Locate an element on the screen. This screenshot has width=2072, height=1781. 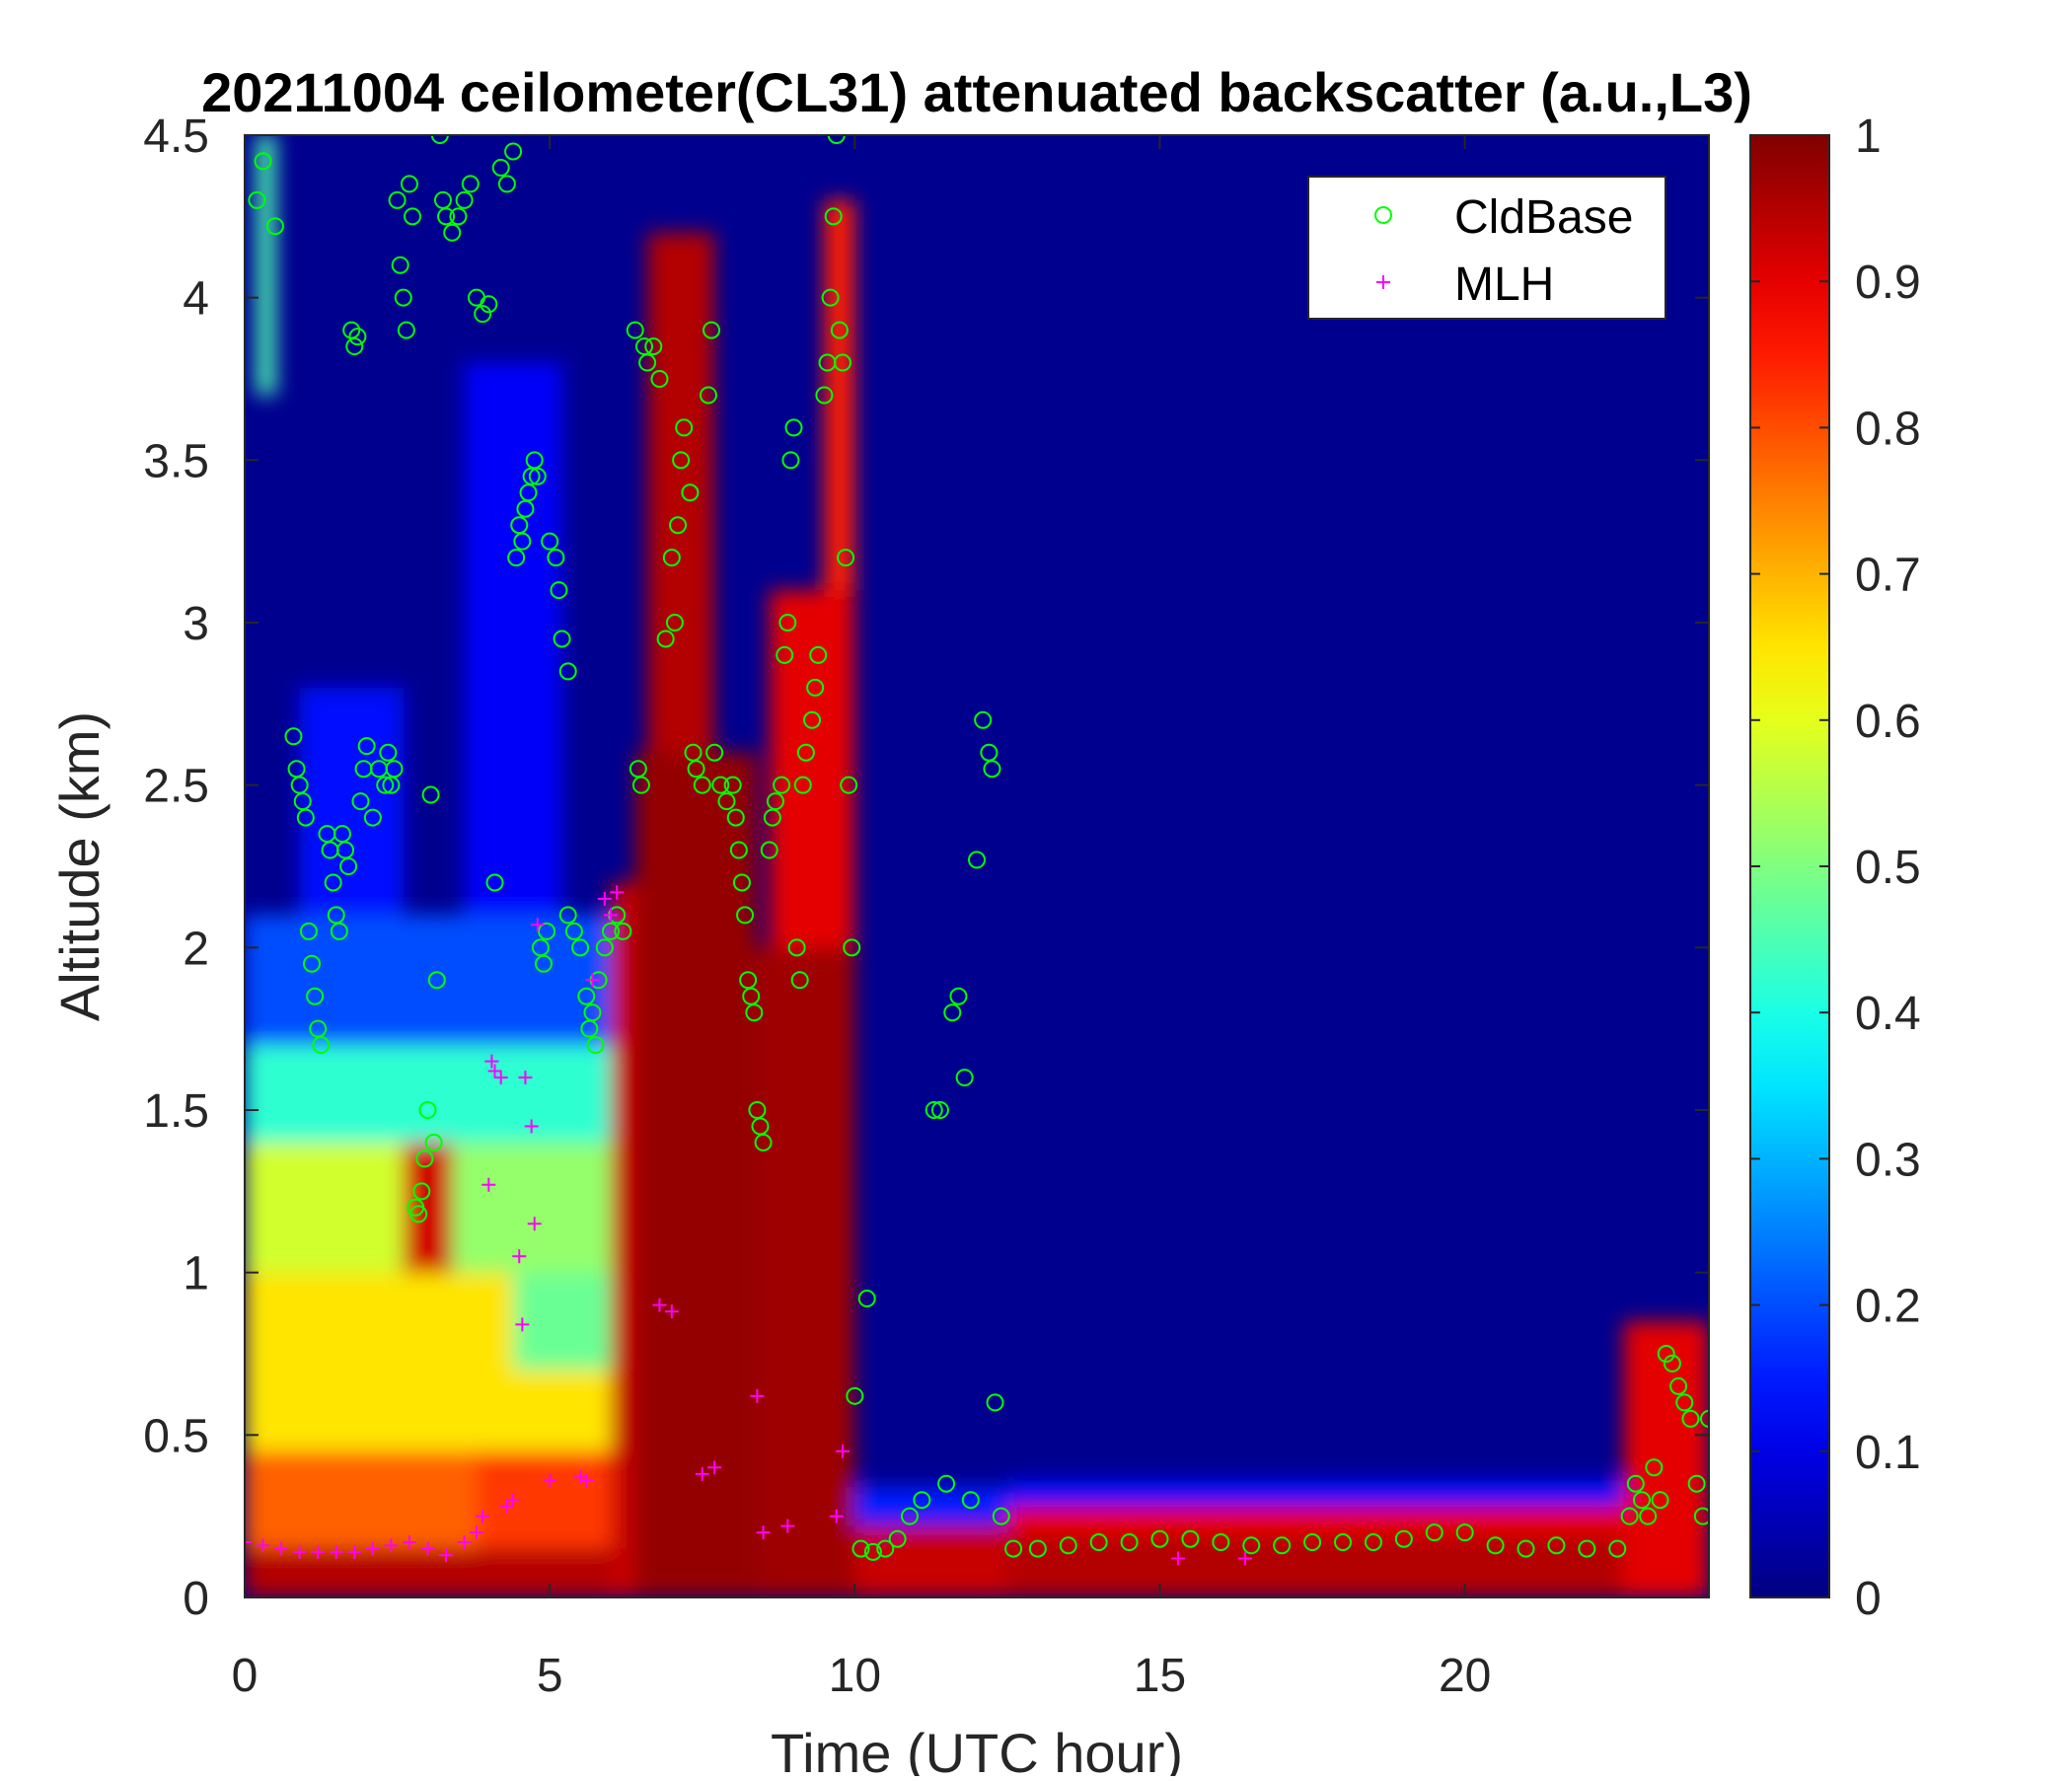
colorbar-tick-label: 0.3 is located at coordinates (1888, 1160).